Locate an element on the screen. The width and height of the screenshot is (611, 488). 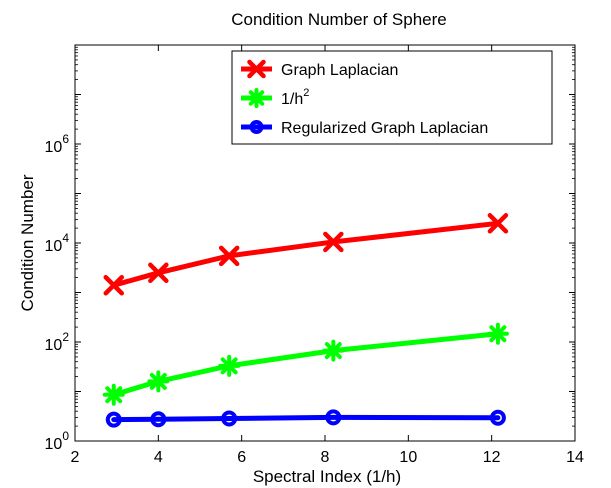
chart-title: Condition Number of Sphere is located at coordinates (338, 19).